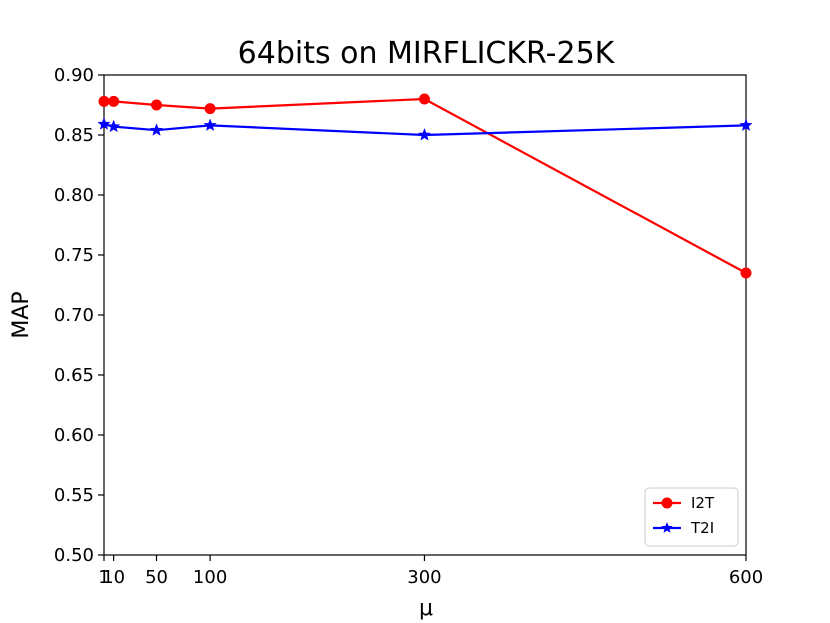 This screenshot has height=623, width=830. I want to click on series-t2i, so click(425, 129).